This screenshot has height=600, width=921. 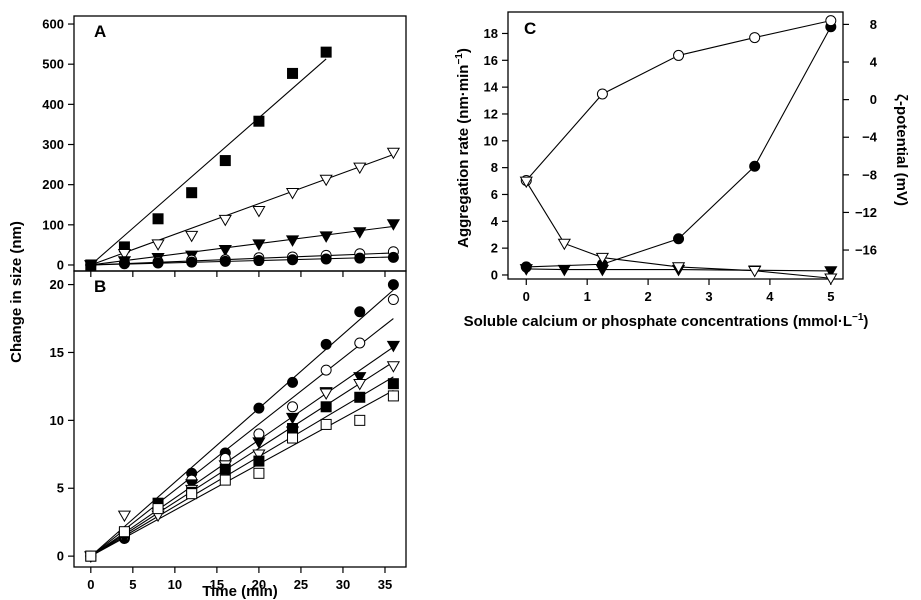 I want to click on panel-c-left-y-tick-label: 8, so click(x=494, y=167).